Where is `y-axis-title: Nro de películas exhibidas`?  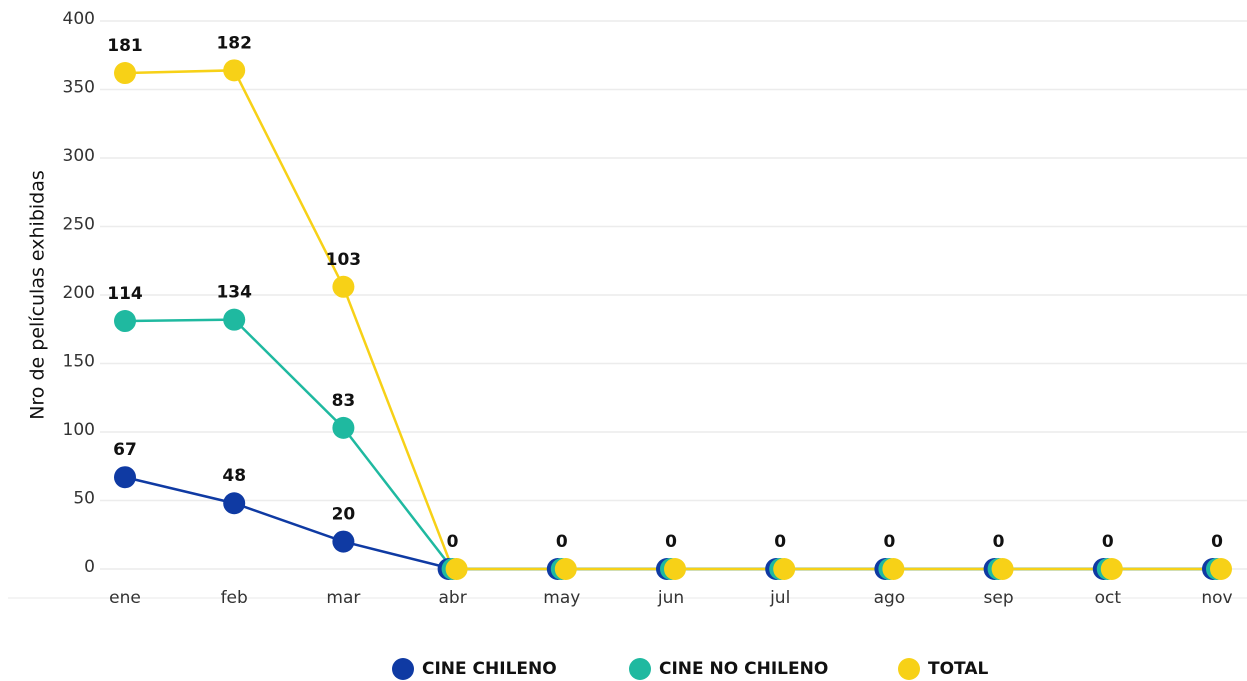
y-axis-title: Nro de películas exhibidas is located at coordinates (38, 295).